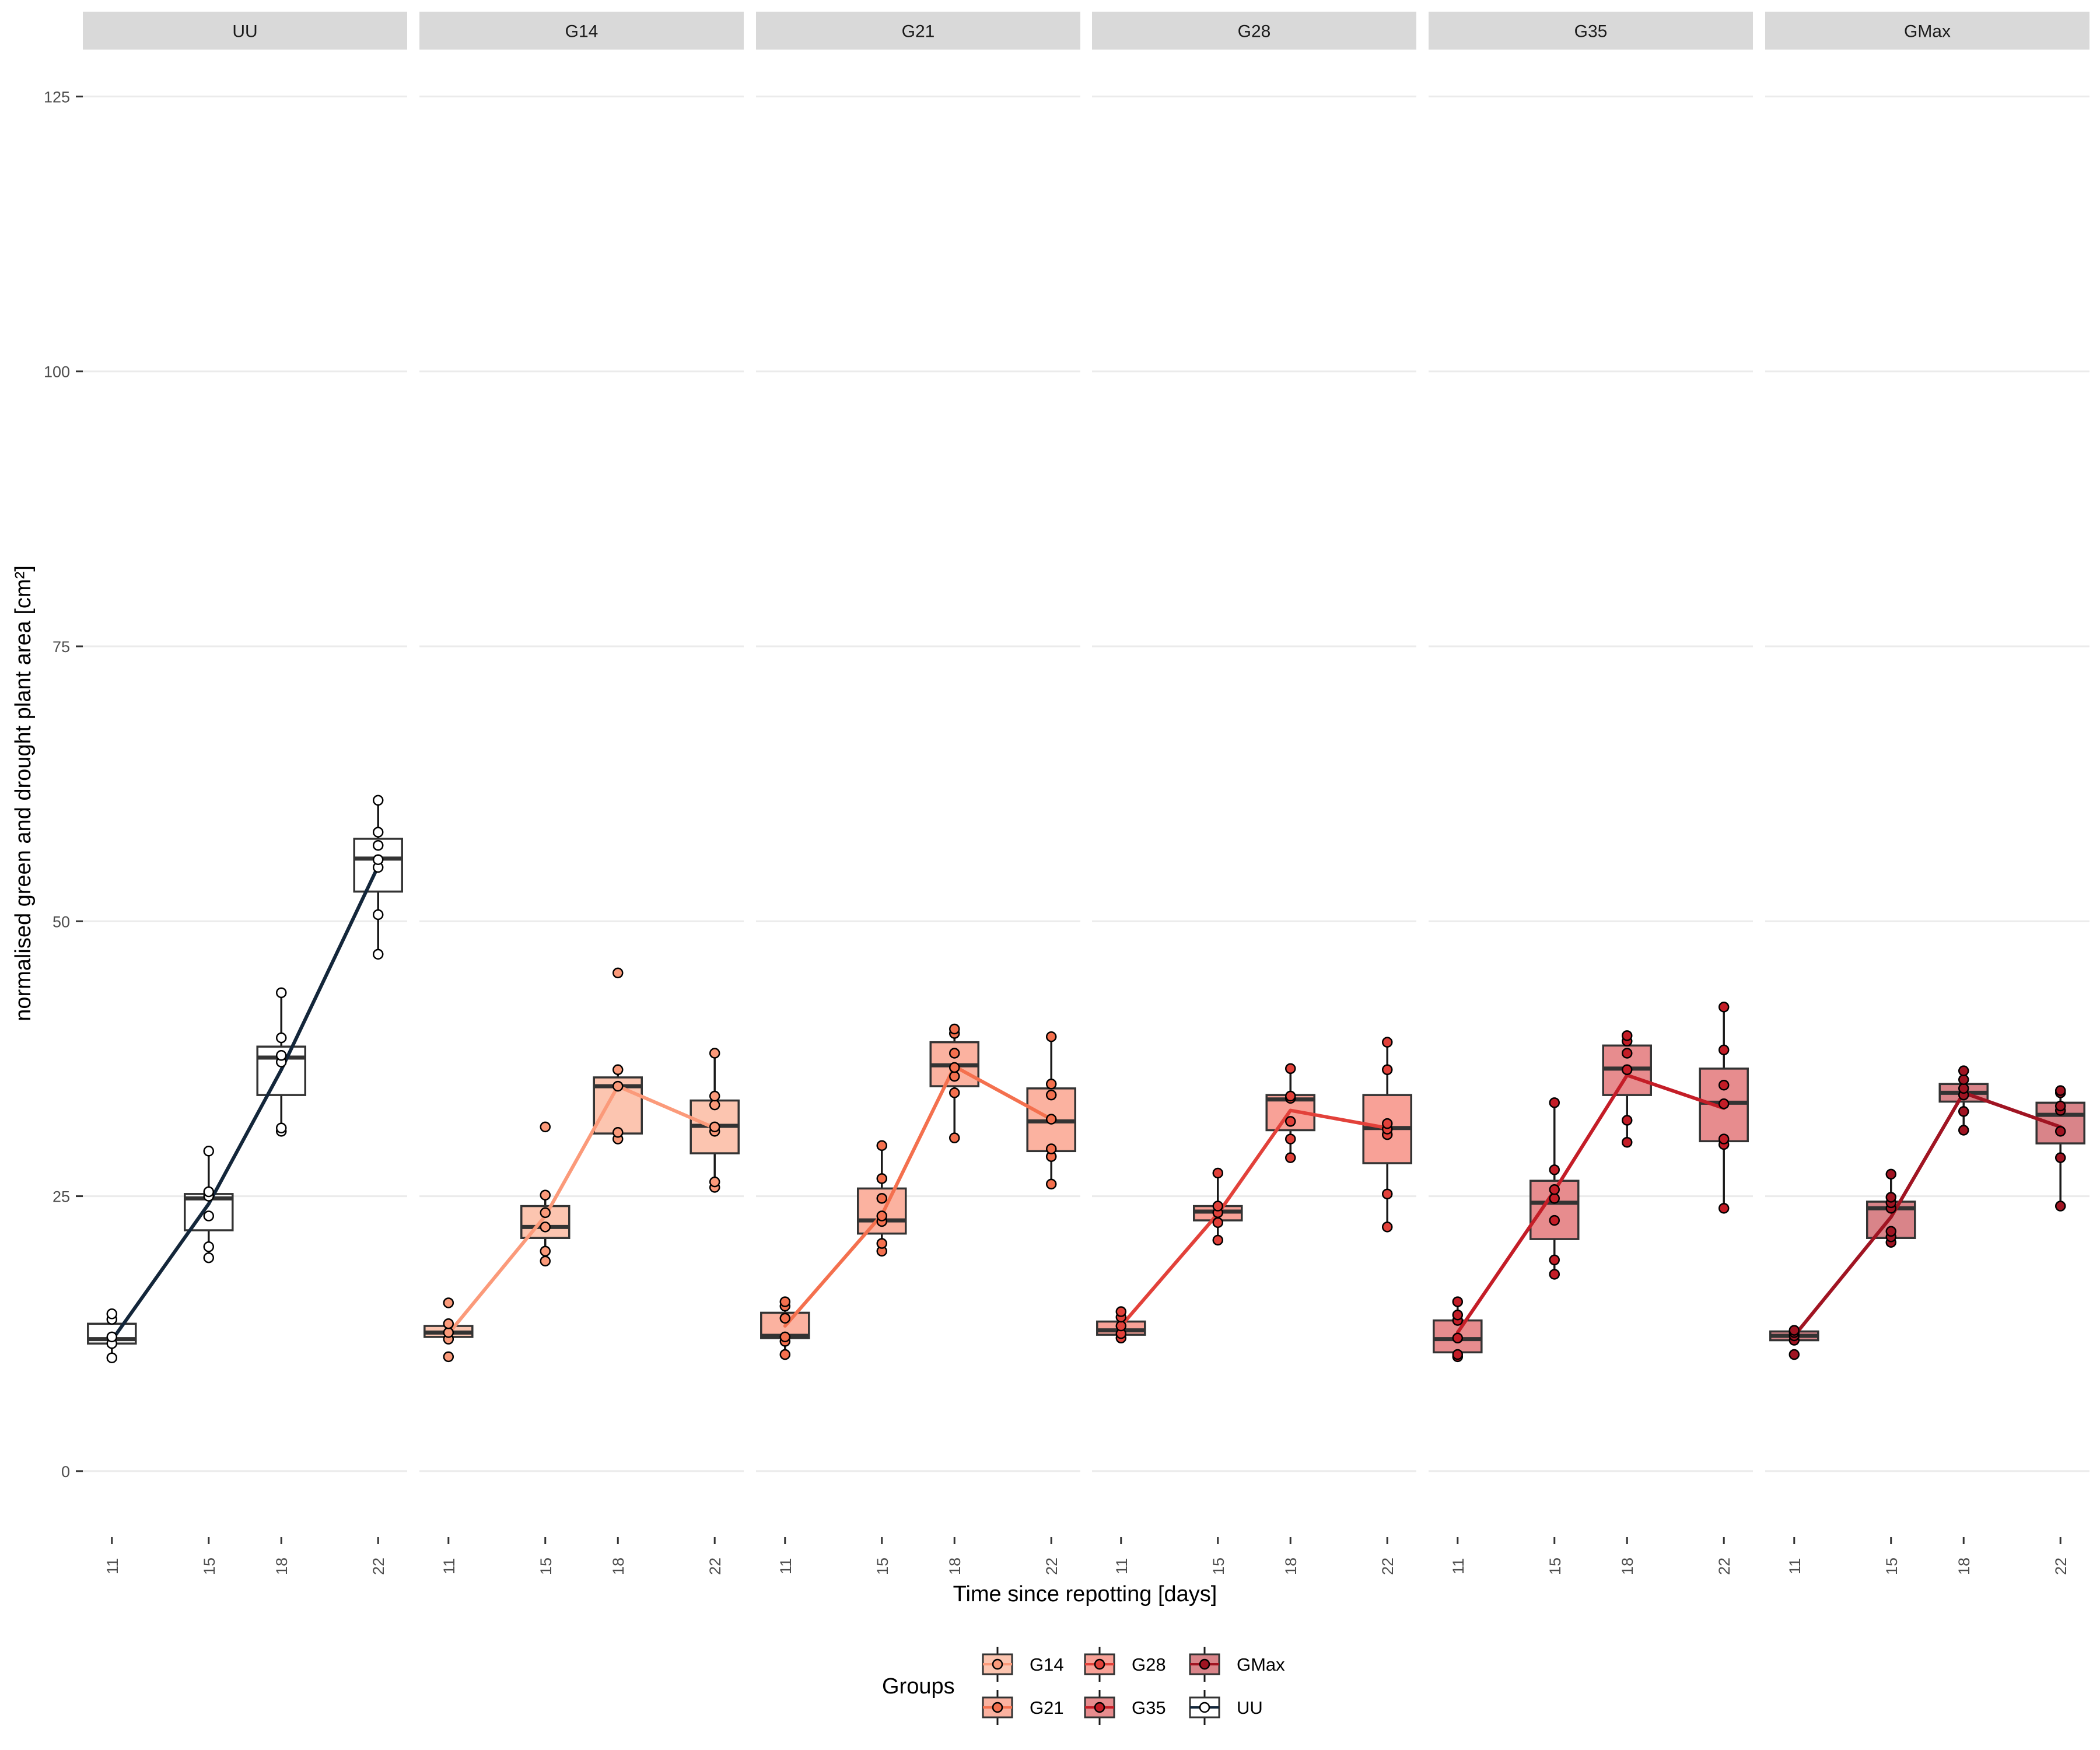 This screenshot has width=2100, height=1750. Describe the element at coordinates (63, 784) in the screenshot. I see `y-axis: 0 25 50 75 100 125` at that location.